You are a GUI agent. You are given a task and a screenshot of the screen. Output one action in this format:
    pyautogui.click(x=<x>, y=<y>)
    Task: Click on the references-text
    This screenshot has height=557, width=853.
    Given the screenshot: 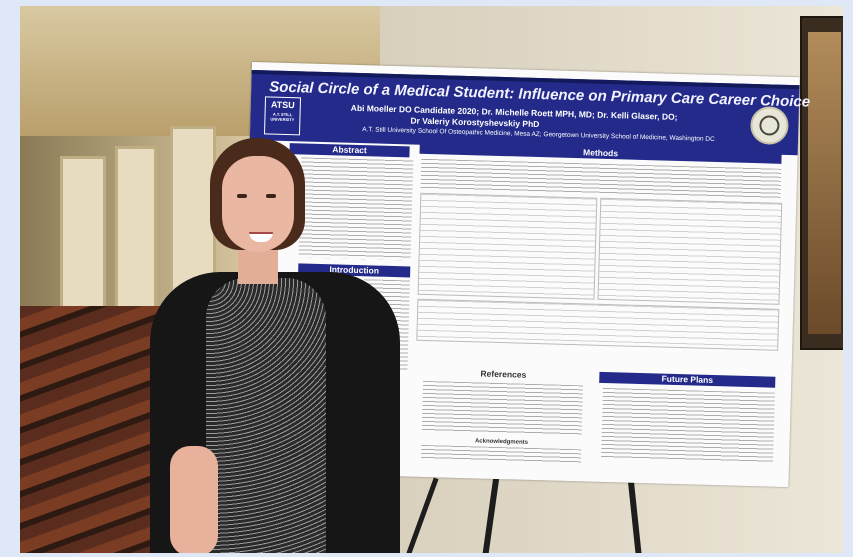 What is the action you would take?
    pyautogui.click(x=502, y=408)
    